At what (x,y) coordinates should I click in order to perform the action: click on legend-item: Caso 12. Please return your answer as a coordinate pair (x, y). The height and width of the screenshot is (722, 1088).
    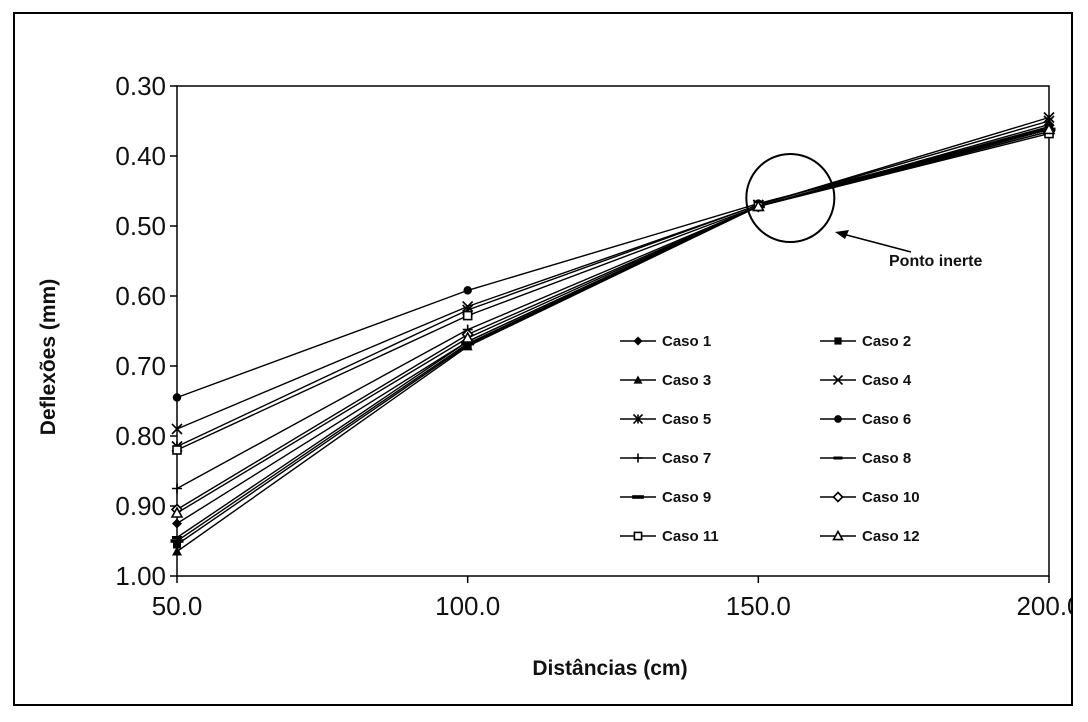
    Looking at the image, I should click on (870, 536).